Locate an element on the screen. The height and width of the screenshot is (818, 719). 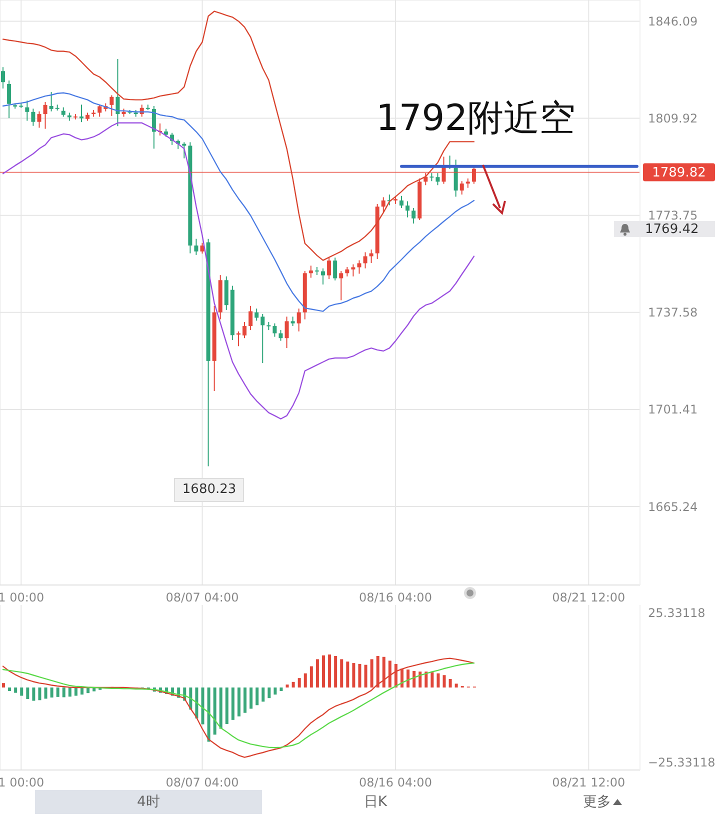
y-tick-label: 1737.58 is located at coordinates (673, 313).